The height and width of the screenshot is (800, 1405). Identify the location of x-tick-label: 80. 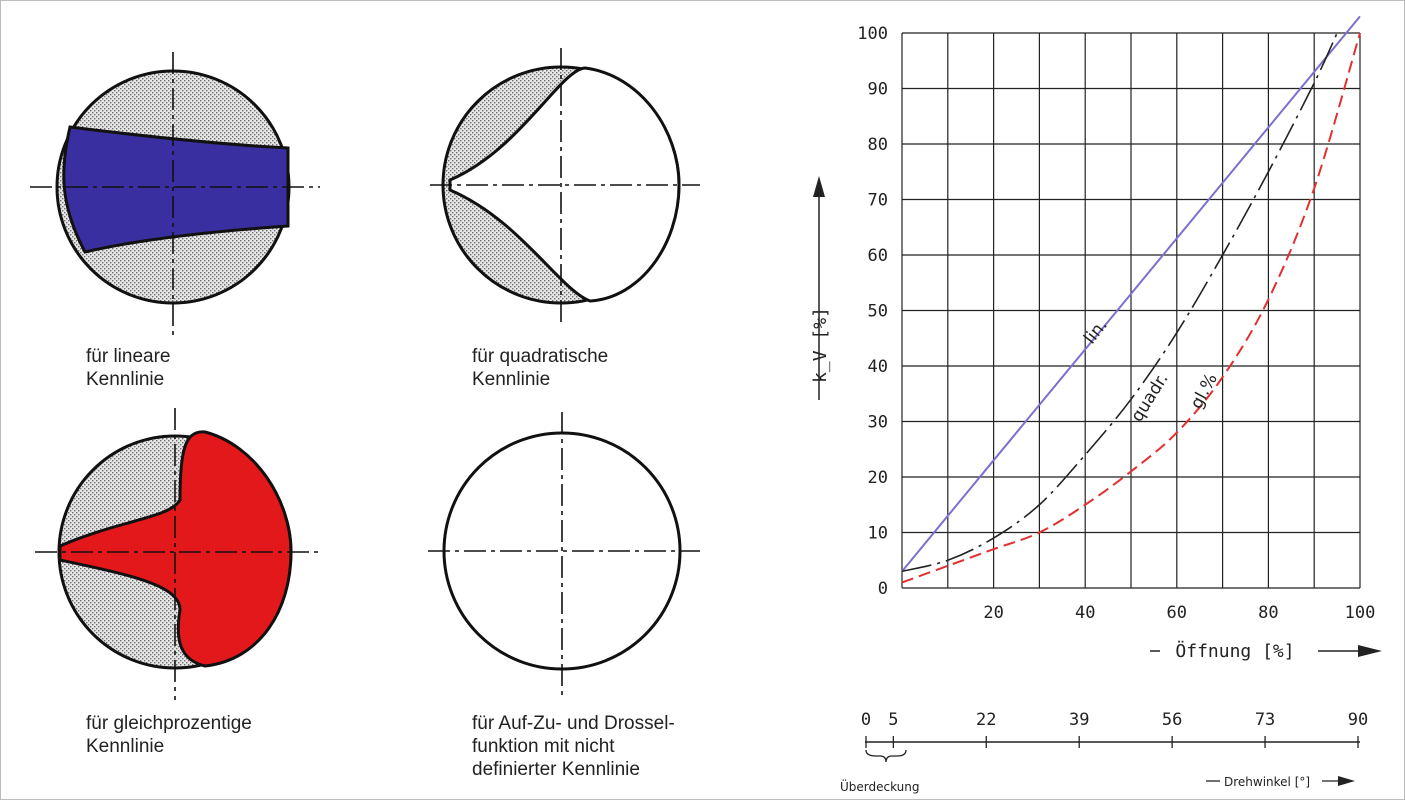
(1268, 613).